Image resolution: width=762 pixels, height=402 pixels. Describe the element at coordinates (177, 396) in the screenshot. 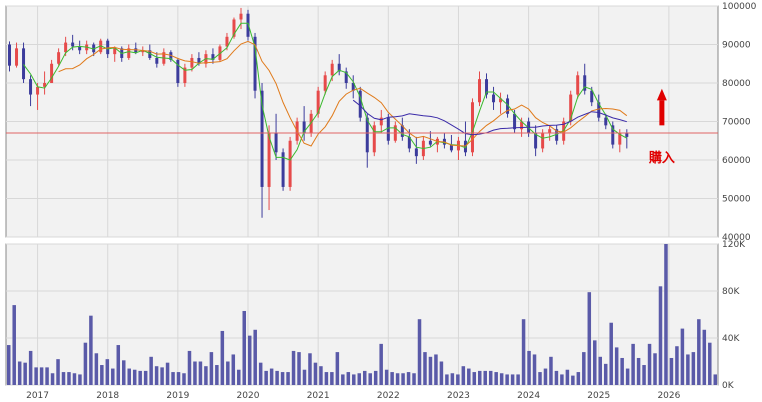

I see `x-tick-label: 2019` at that location.